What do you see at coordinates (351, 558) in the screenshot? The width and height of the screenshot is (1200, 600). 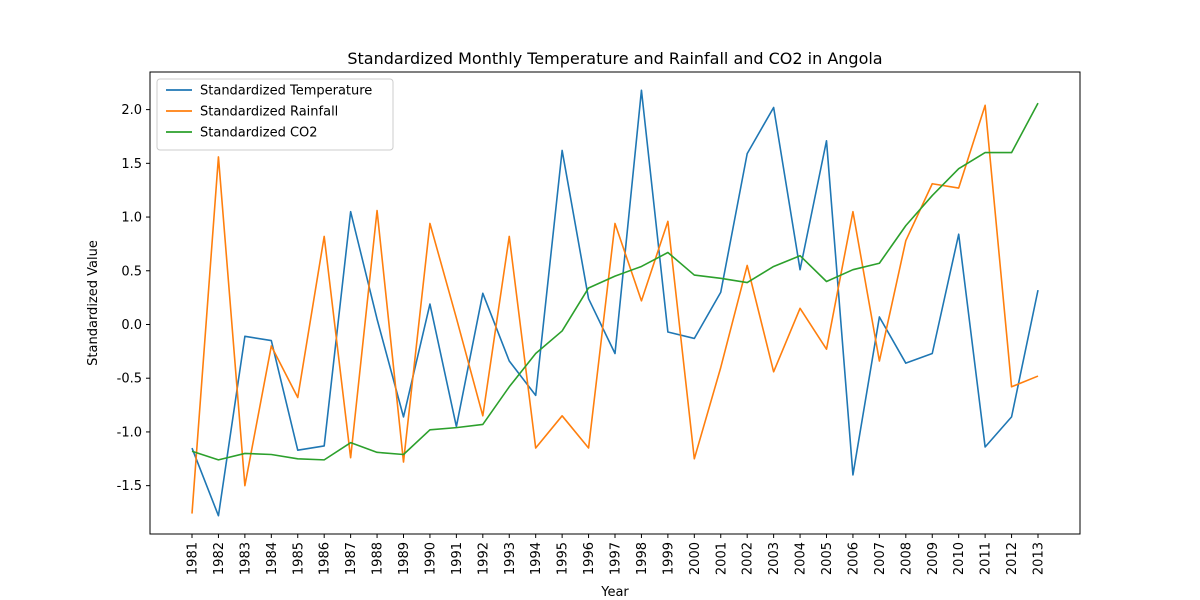 I see `x-tick-label: 1987` at bounding box center [351, 558].